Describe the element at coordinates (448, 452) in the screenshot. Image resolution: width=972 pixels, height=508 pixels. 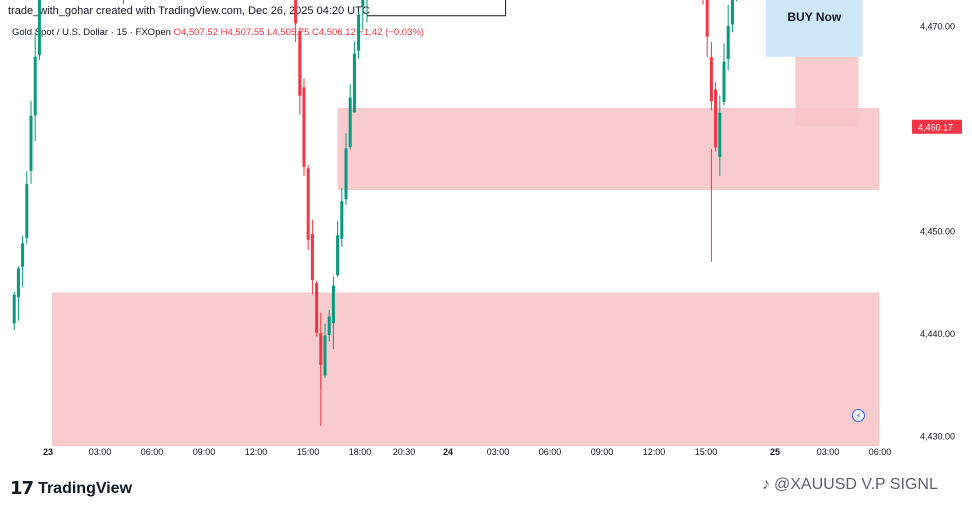
I see `x-tick-label: 24` at that location.